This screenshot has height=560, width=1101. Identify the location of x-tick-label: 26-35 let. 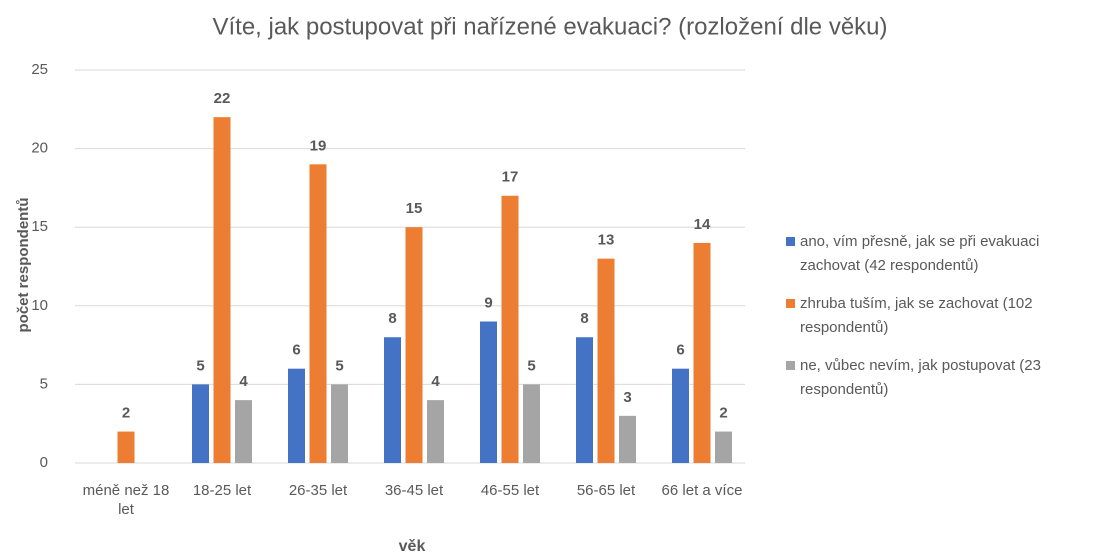
(318, 490).